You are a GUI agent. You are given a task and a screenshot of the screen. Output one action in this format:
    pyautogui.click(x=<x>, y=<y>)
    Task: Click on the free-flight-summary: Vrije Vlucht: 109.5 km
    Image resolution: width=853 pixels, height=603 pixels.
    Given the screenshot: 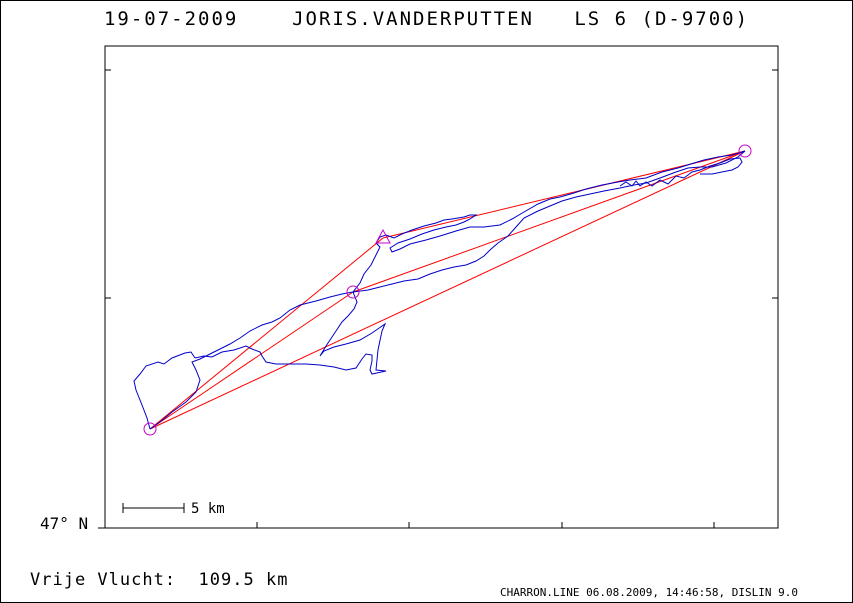 What is the action you would take?
    pyautogui.click(x=159, y=580)
    